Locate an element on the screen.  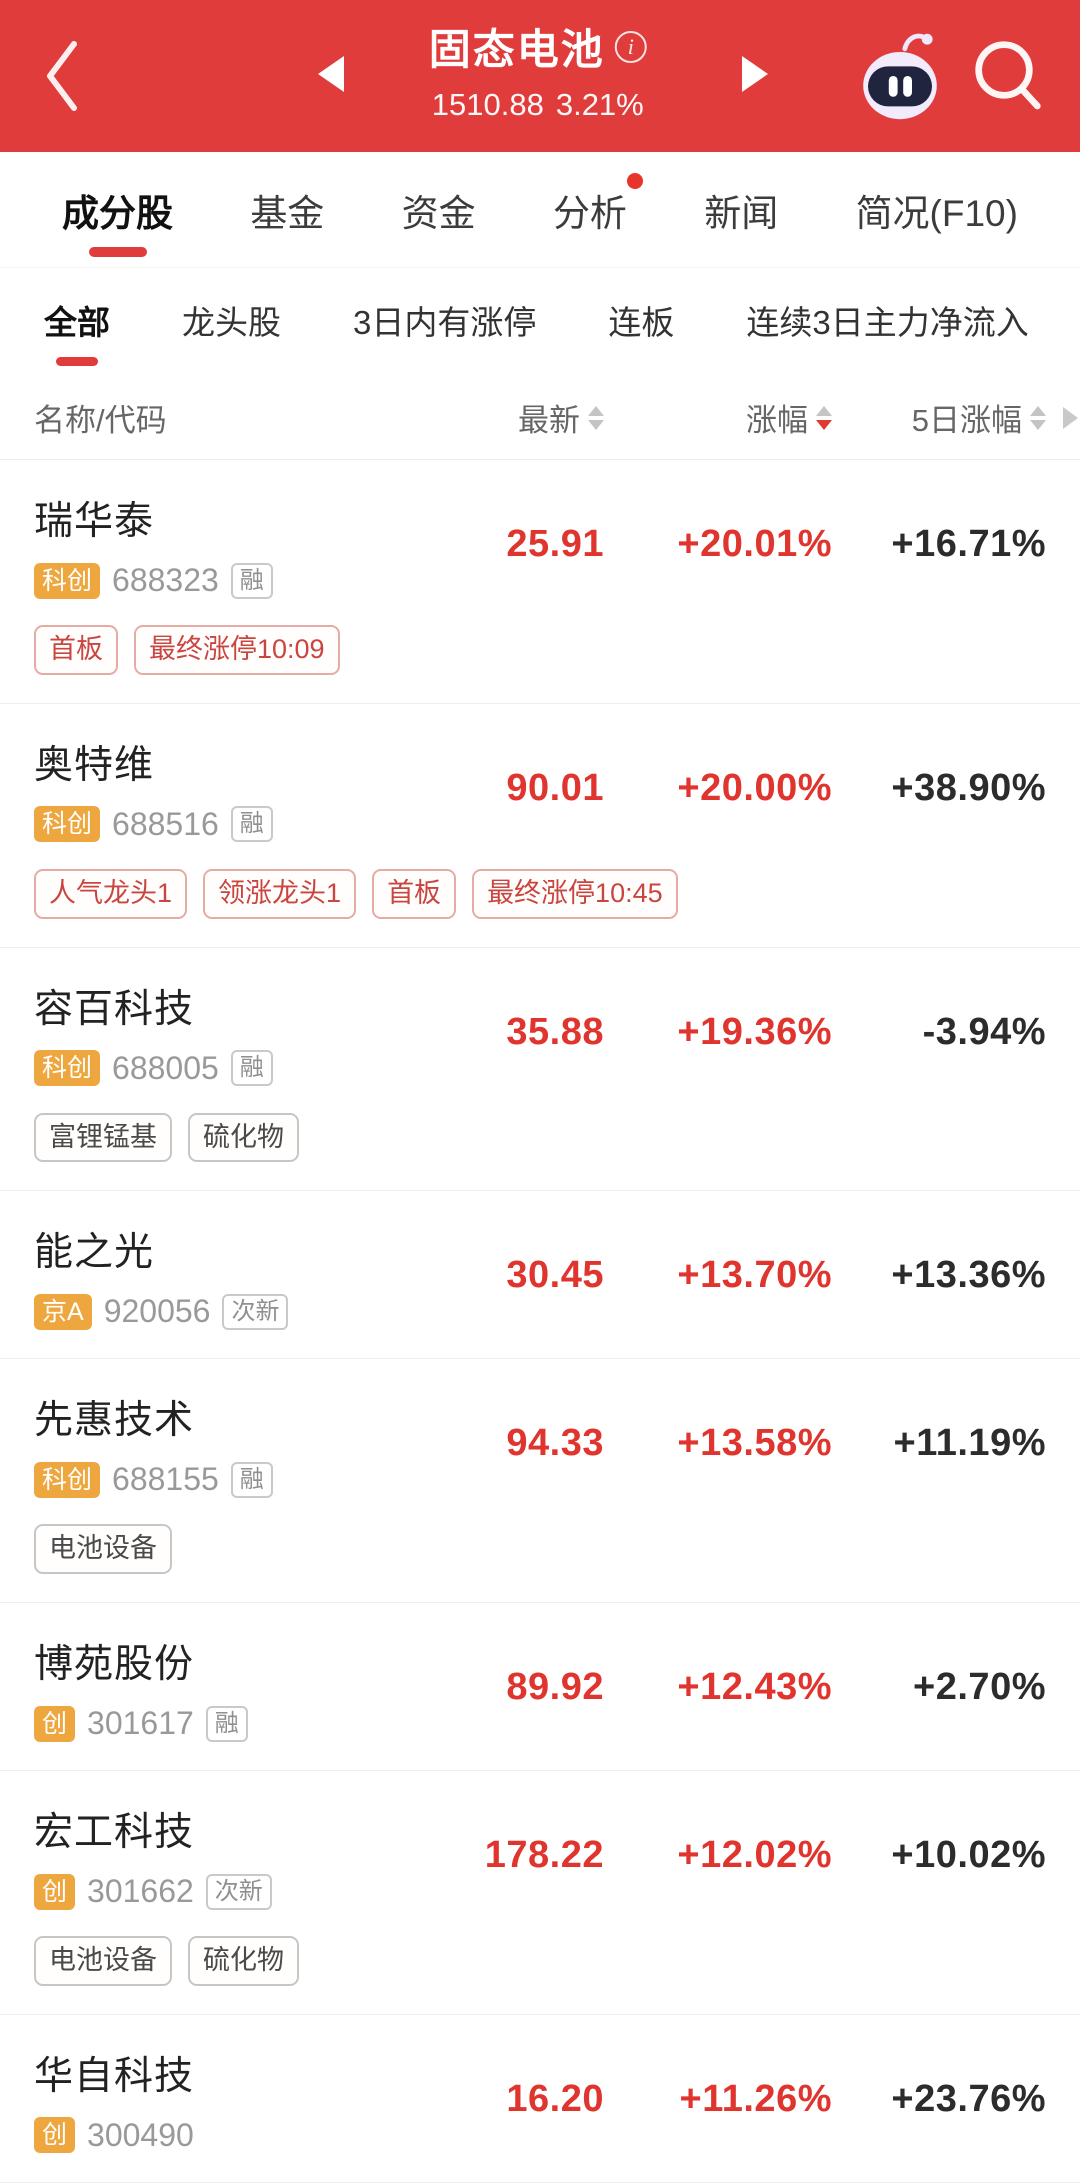
tag-list: 人气龙头1 领涨龙头1 首板 最终涨停10:45 is located at coordinates (540, 893).